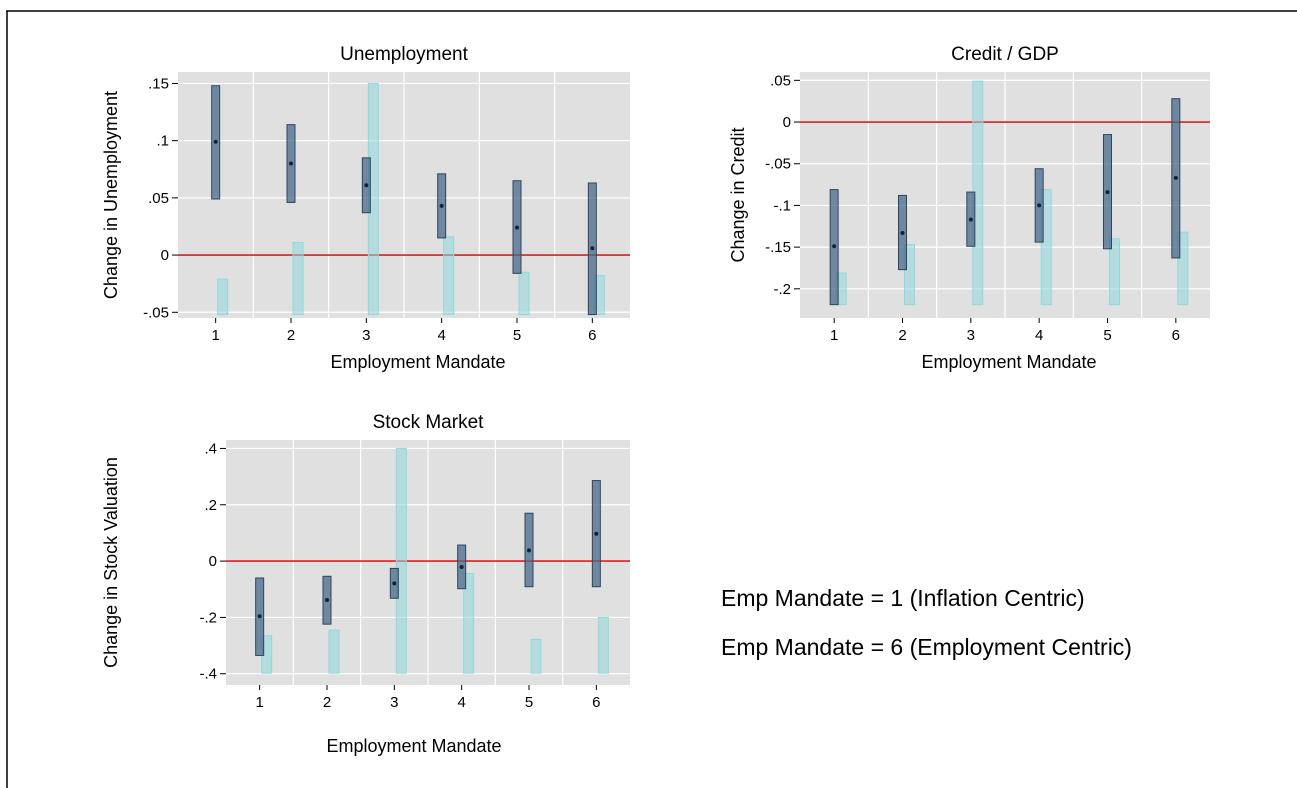 This screenshot has height=788, width=1297. Describe the element at coordinates (592, 335) in the screenshot. I see `unemployment-xtick-label-6: 6` at that location.